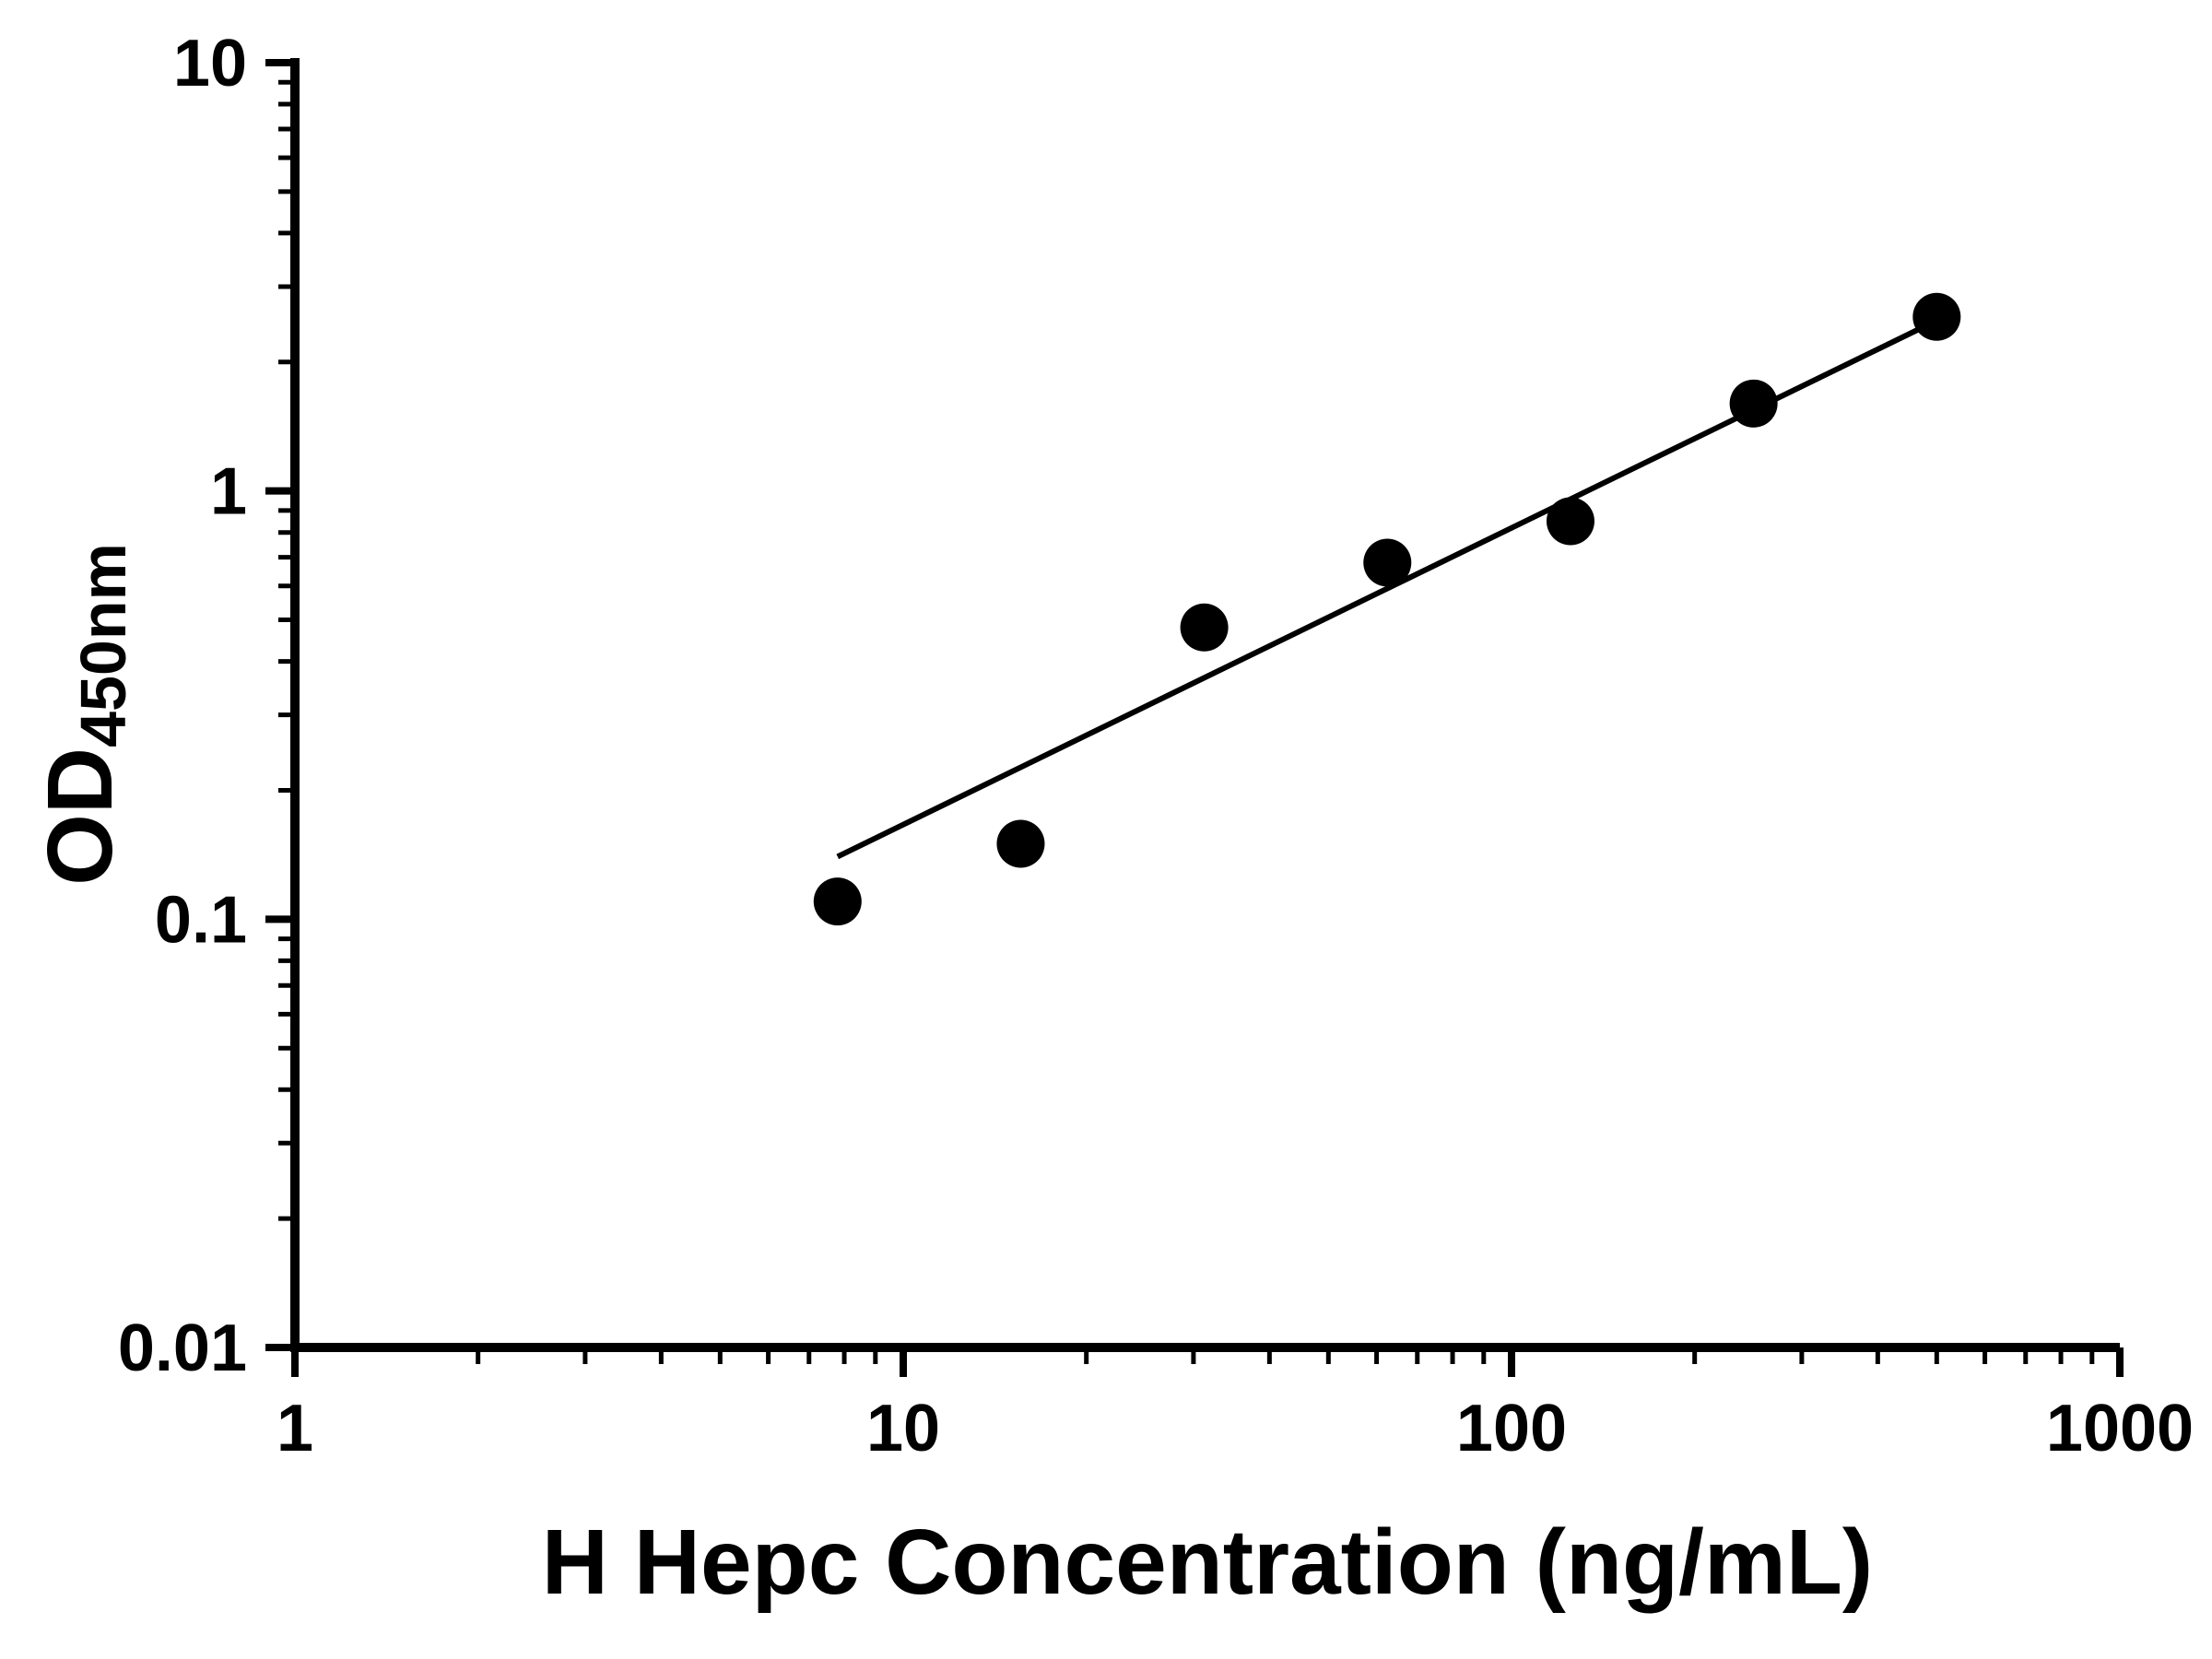 Image resolution: width=2212 pixels, height=1659 pixels. I want to click on y-tick-label: 1, so click(228, 492).